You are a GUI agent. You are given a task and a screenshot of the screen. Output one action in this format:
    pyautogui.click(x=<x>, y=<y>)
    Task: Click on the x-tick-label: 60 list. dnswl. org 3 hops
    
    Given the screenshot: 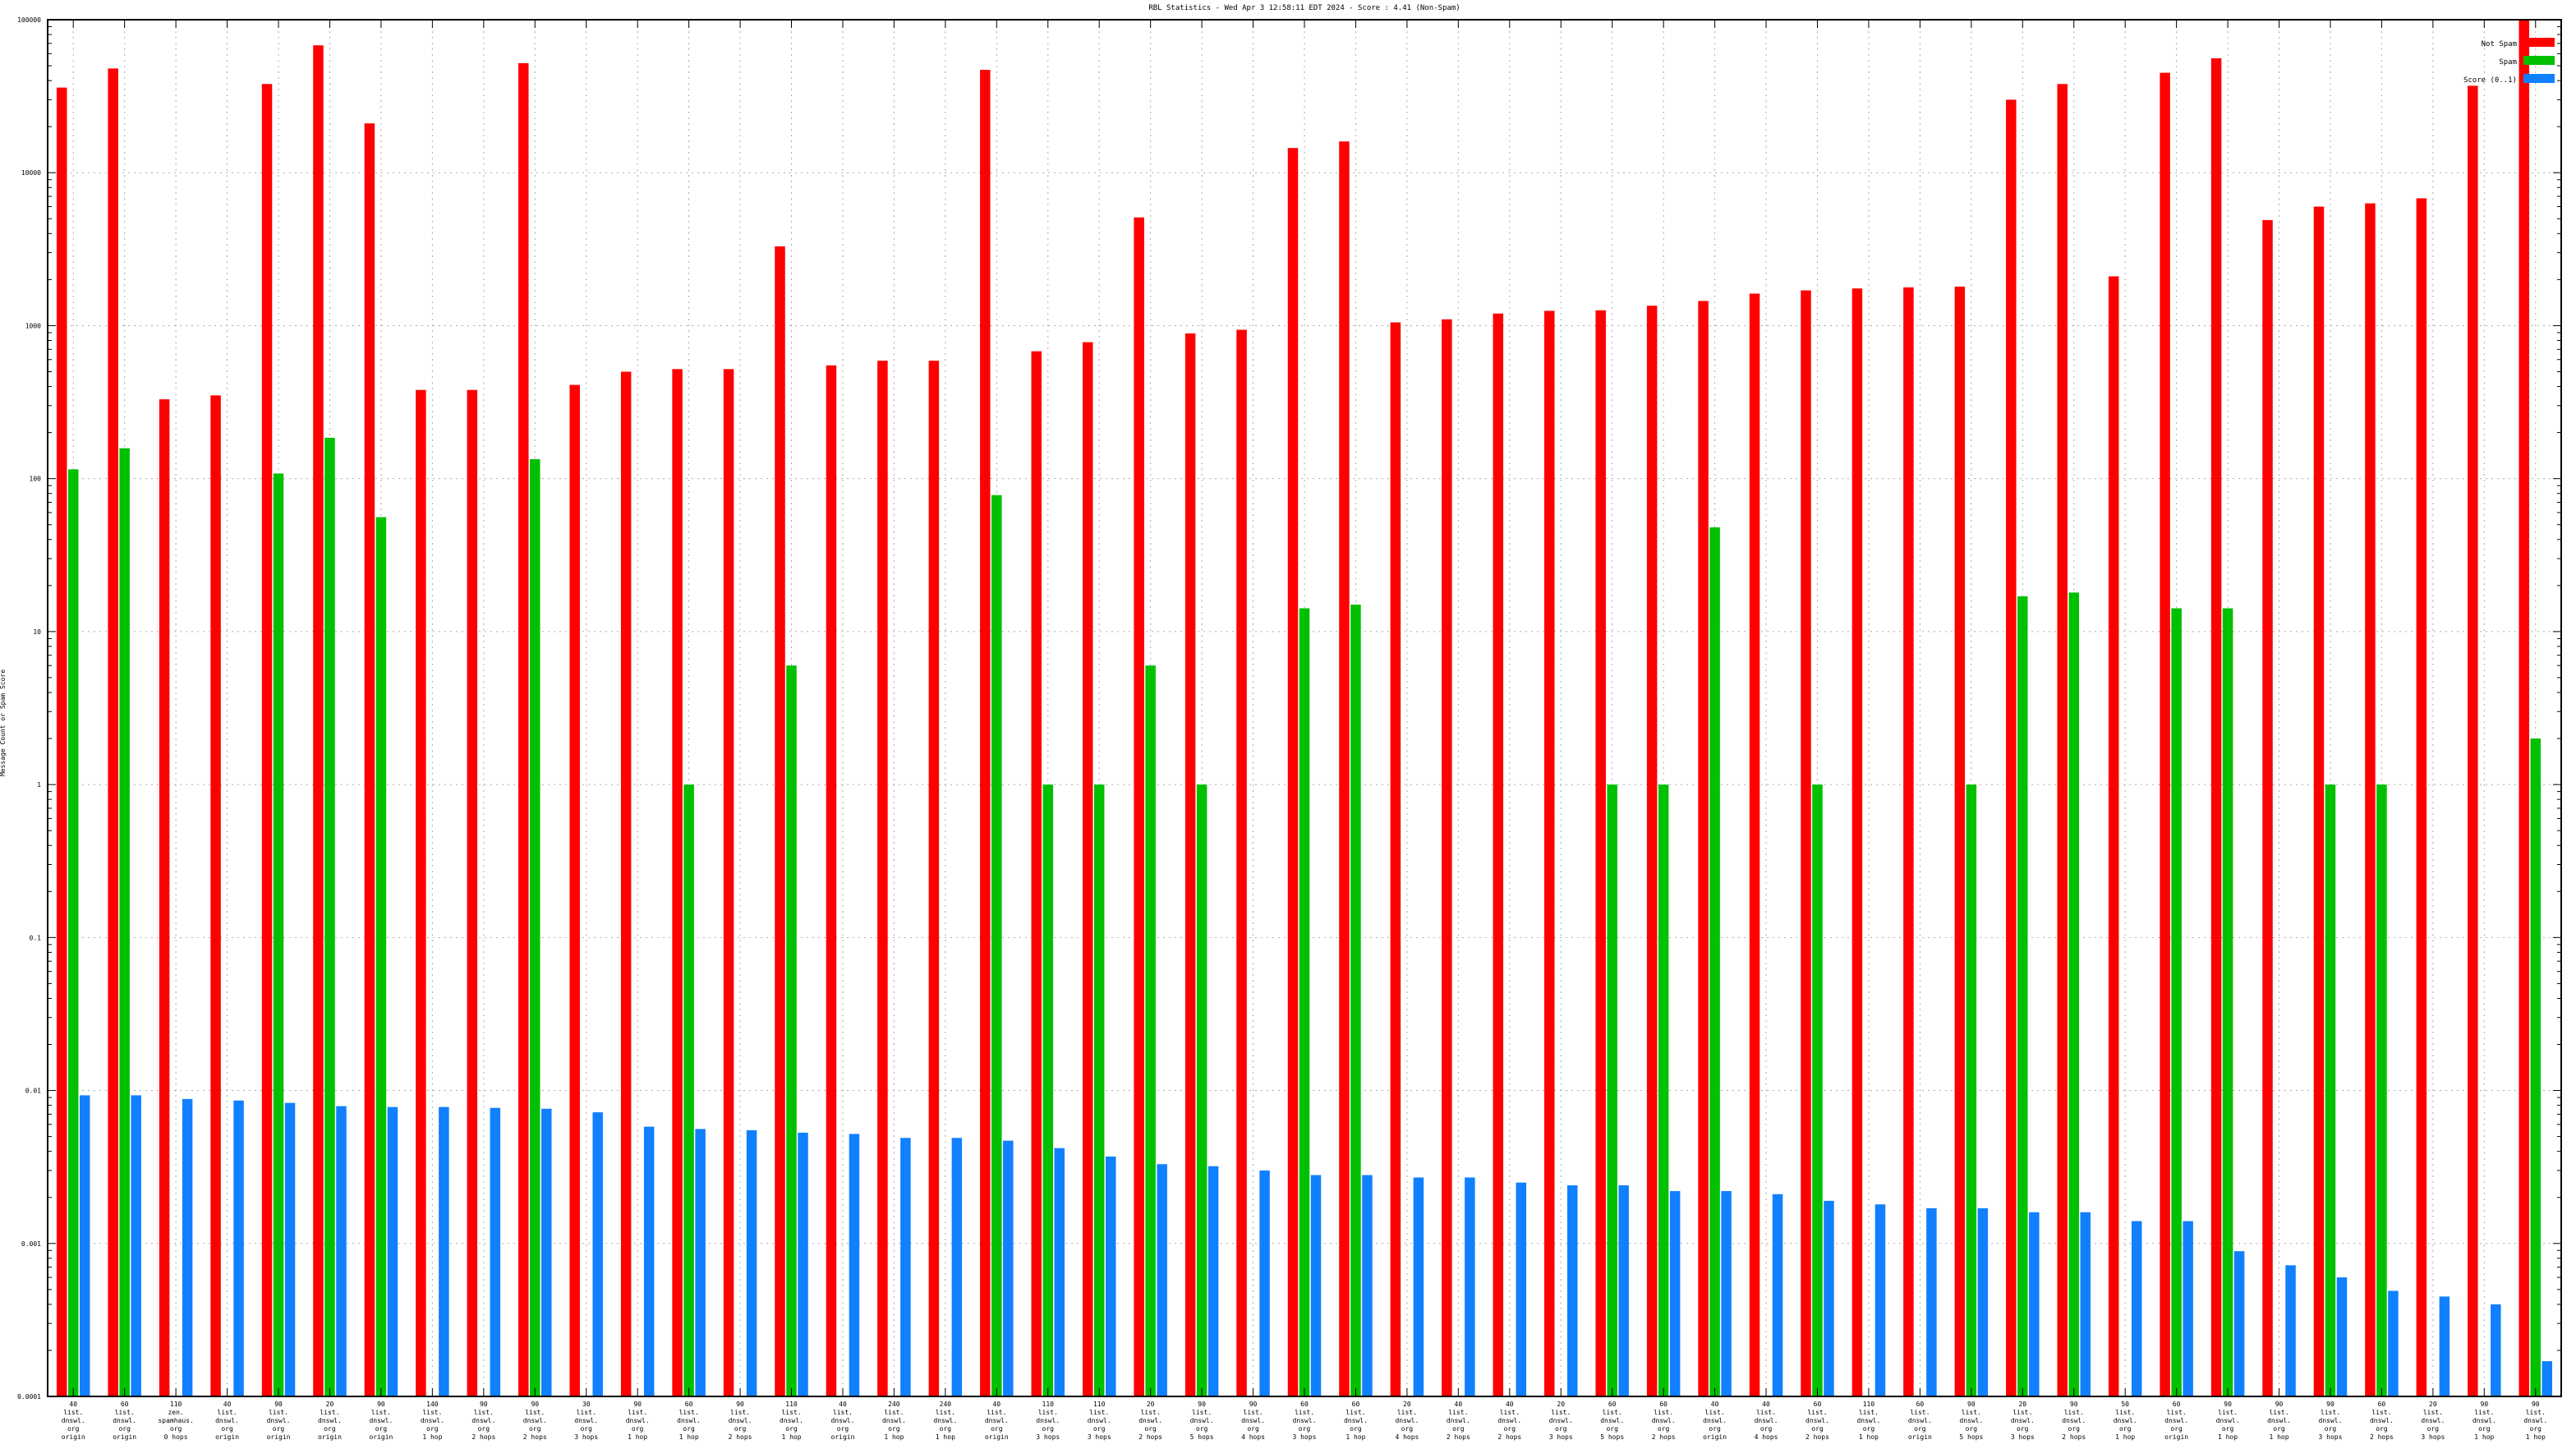 What is the action you would take?
    pyautogui.click(x=1305, y=1421)
    